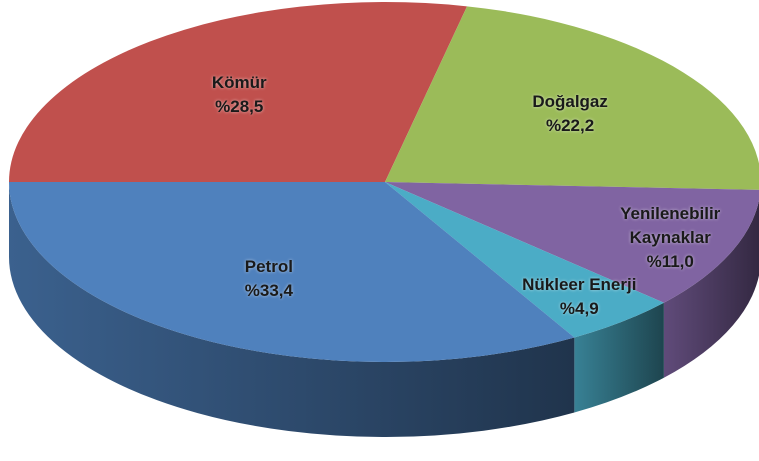 Image resolution: width=759 pixels, height=461 pixels. What do you see at coordinates (670, 262) in the screenshot?
I see `value-label: %11,0` at bounding box center [670, 262].